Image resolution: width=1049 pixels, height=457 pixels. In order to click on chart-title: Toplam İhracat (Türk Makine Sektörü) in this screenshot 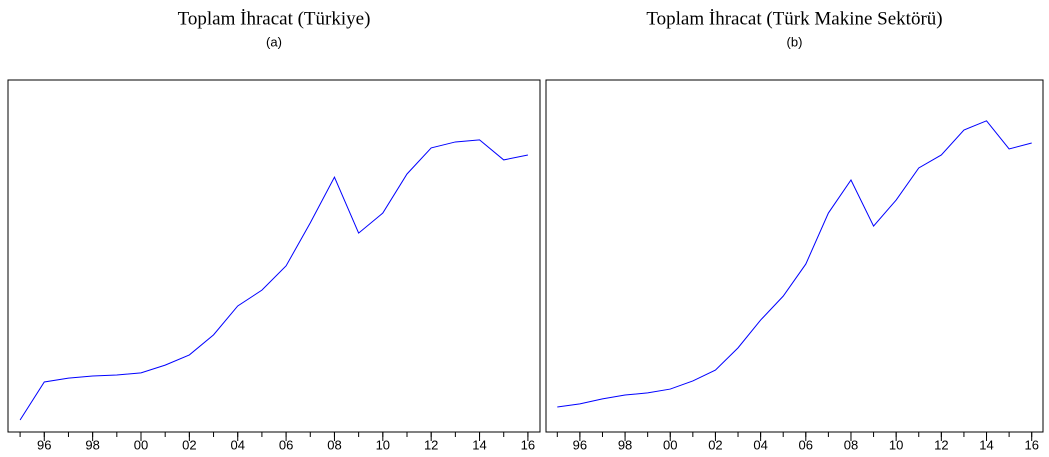, I will do `click(794, 18)`.